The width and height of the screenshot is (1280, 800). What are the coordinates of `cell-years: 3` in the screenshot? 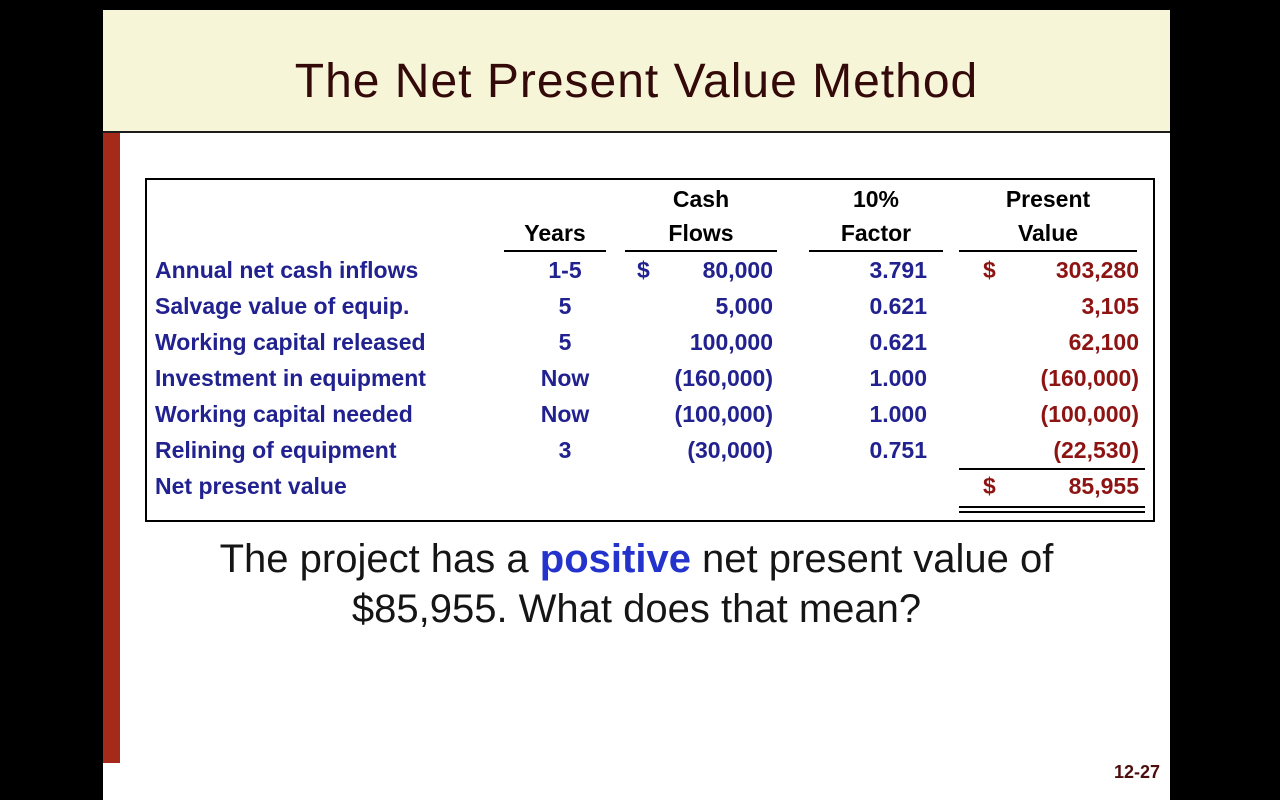 It's located at (565, 450).